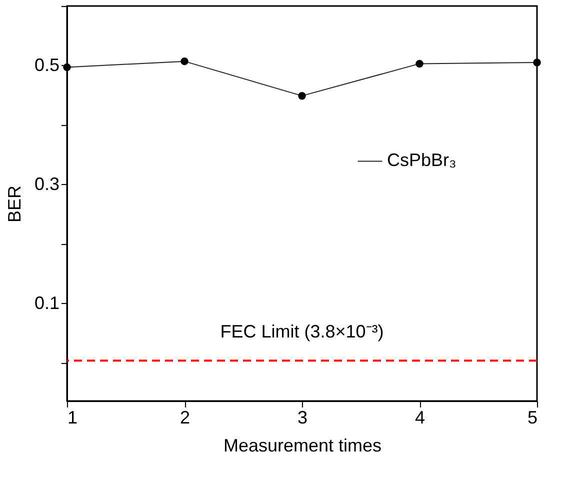 The height and width of the screenshot is (479, 577). What do you see at coordinates (47, 64) in the screenshot?
I see `y-tick-label: 0.5` at bounding box center [47, 64].